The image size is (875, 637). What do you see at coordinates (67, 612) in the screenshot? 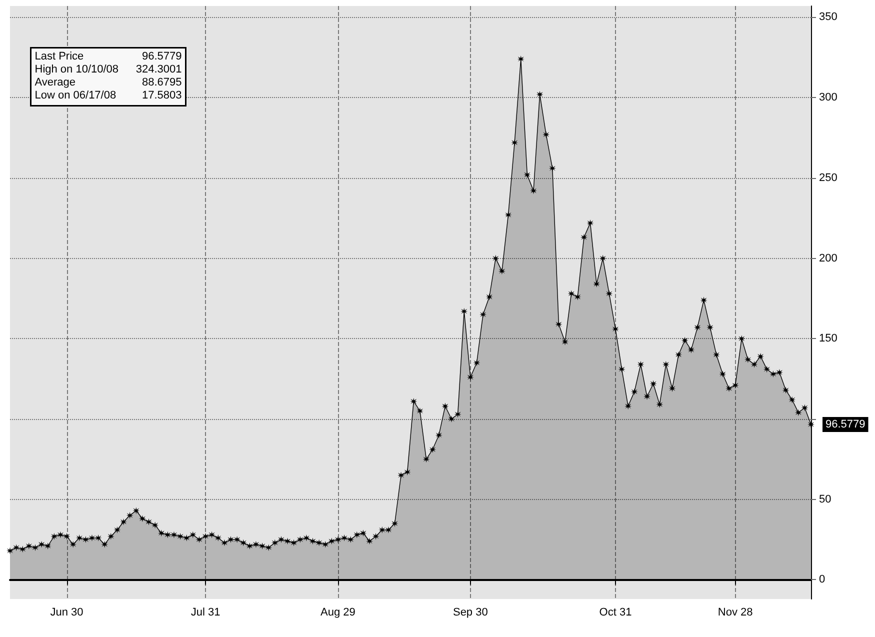
I see `x-tick-label: Jun 30` at bounding box center [67, 612].